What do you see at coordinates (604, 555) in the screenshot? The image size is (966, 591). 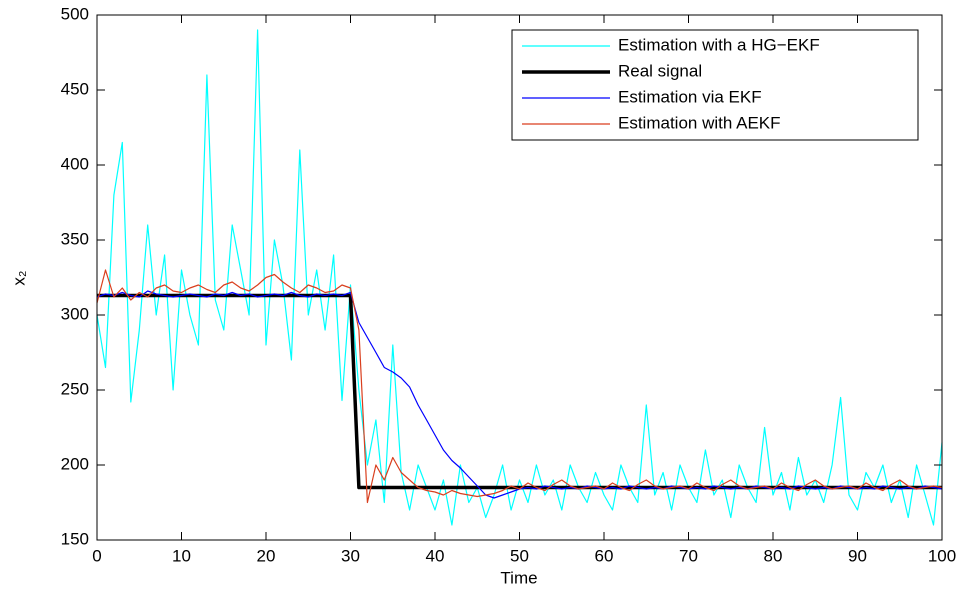 I see `x-tick-label: 60` at bounding box center [604, 555].